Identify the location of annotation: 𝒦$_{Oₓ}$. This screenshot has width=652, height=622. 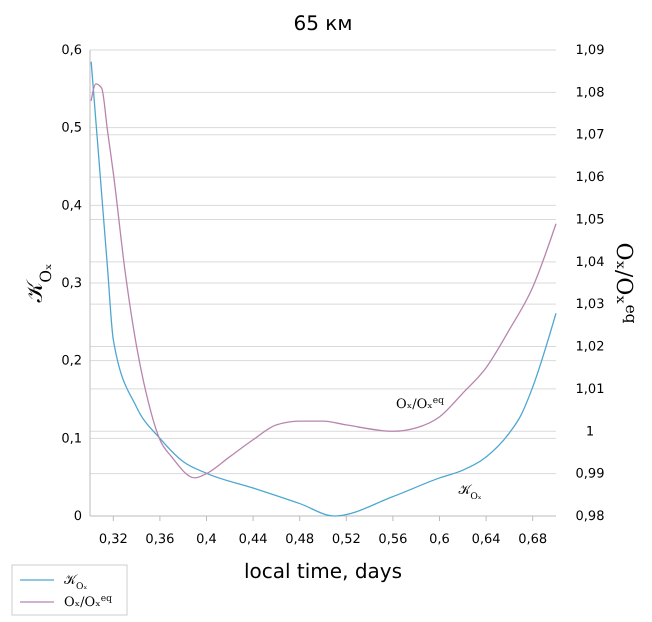
(470, 492).